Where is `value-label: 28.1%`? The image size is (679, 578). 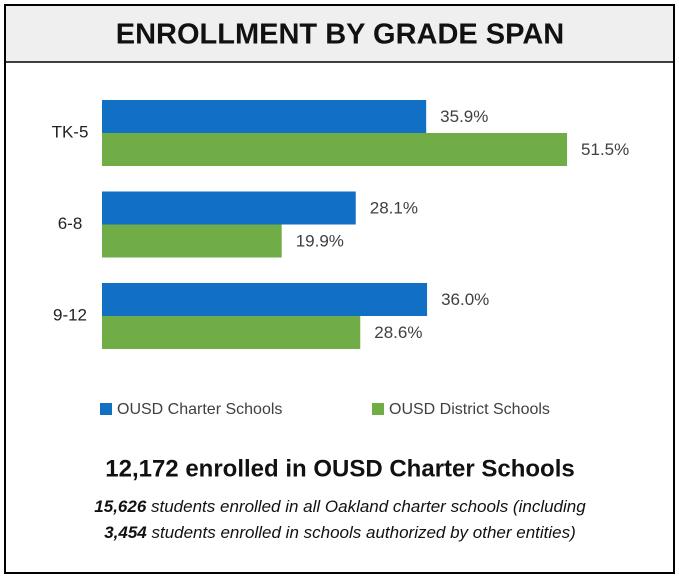
value-label: 28.1% is located at coordinates (394, 207).